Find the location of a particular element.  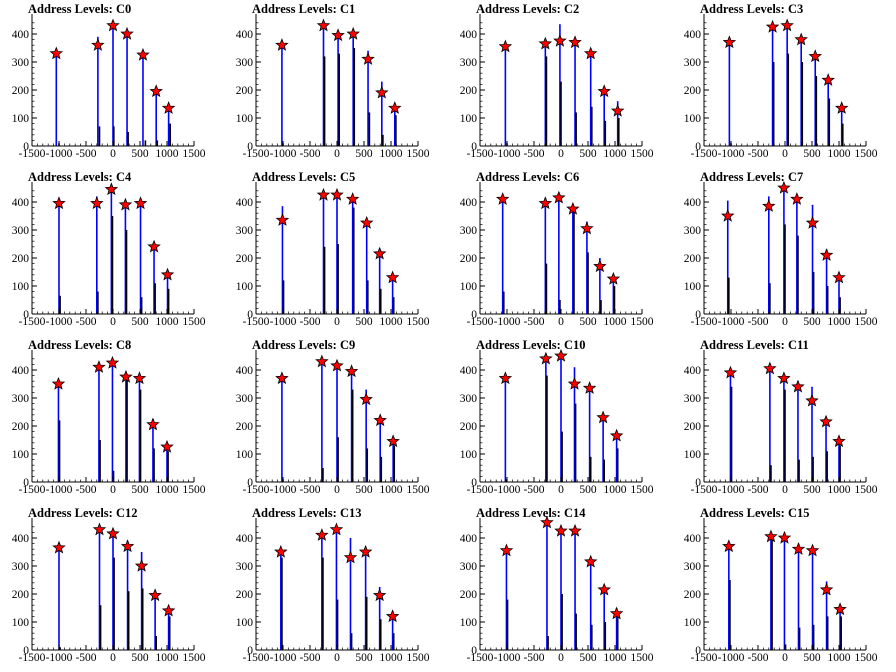

chart-title: Address Levels: C5 is located at coordinates (303, 177).